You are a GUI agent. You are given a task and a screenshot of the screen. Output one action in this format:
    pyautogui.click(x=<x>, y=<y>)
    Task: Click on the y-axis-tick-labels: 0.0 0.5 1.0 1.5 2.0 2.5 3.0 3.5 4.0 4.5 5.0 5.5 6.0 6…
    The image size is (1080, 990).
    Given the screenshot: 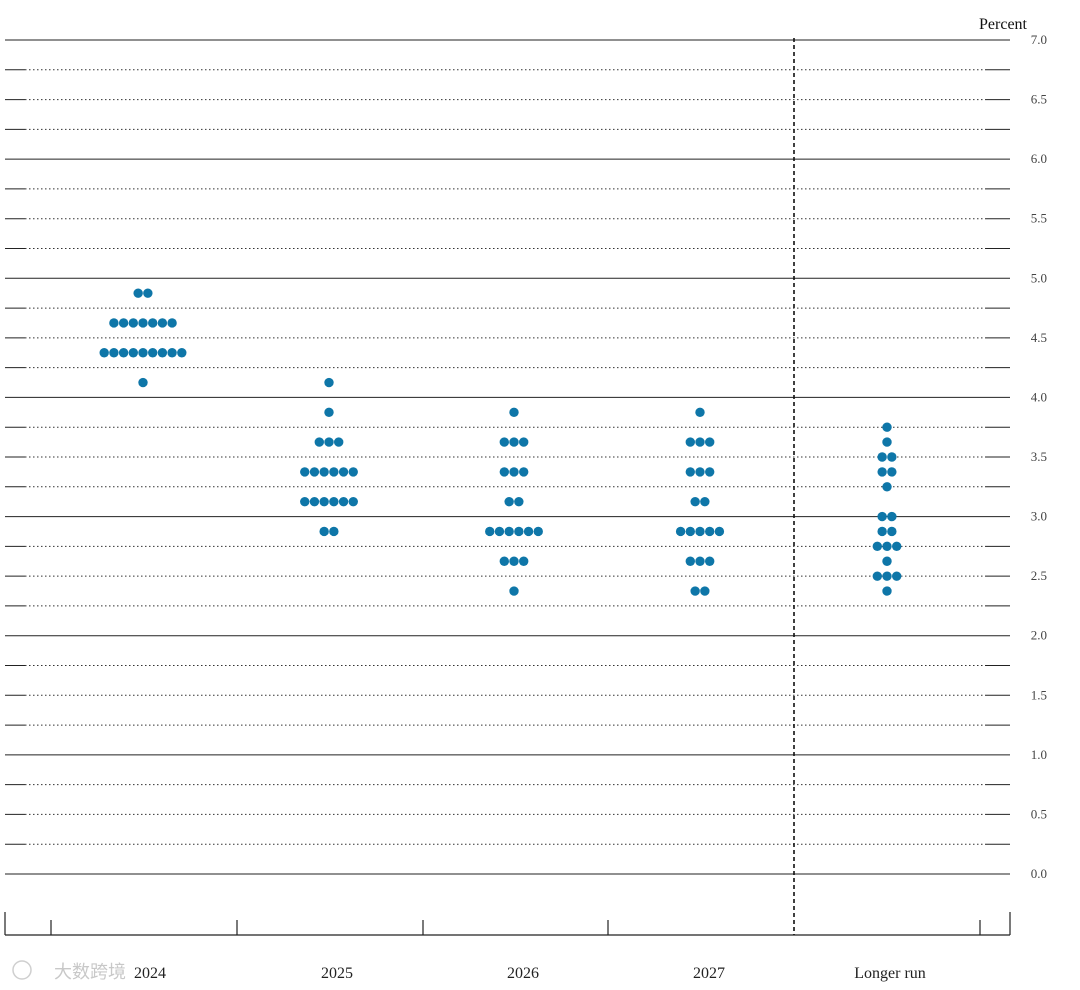 What is the action you would take?
    pyautogui.click(x=1039, y=456)
    